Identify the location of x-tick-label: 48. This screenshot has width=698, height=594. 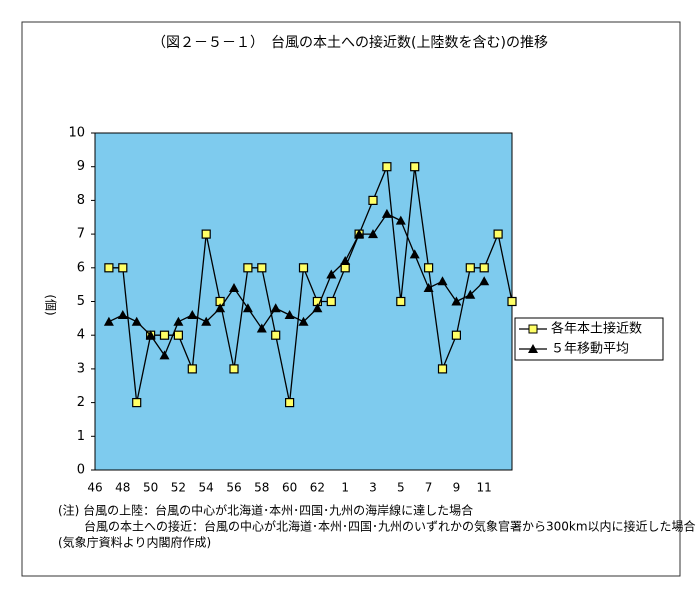
(122, 488).